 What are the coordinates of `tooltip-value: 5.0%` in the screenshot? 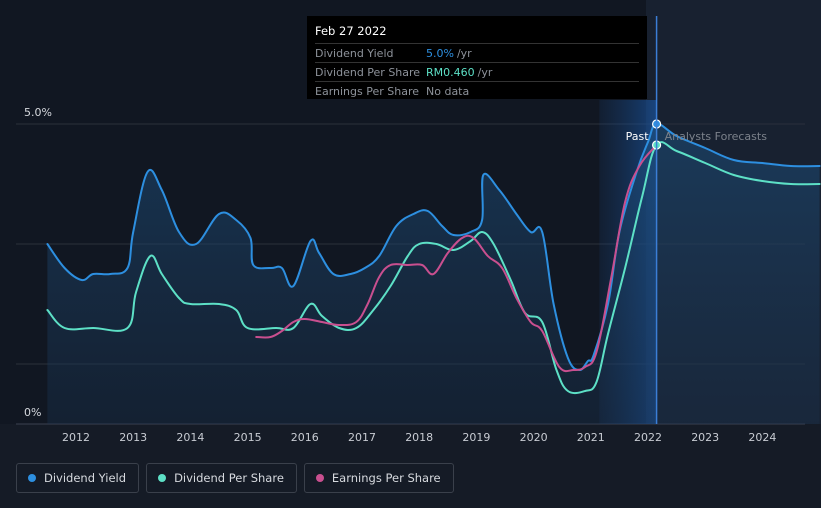 It's located at (440, 53).